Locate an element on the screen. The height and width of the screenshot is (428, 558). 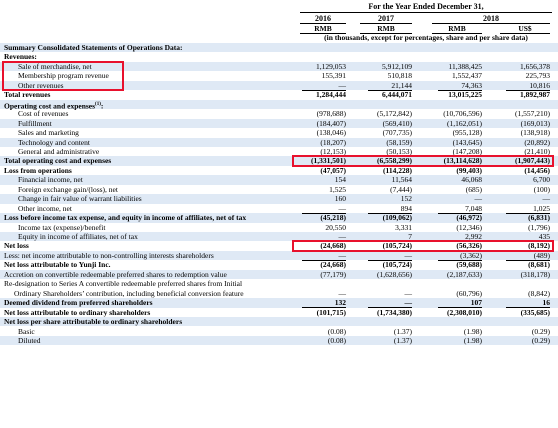
row-label: Fulfillment is located at coordinates (35, 123).